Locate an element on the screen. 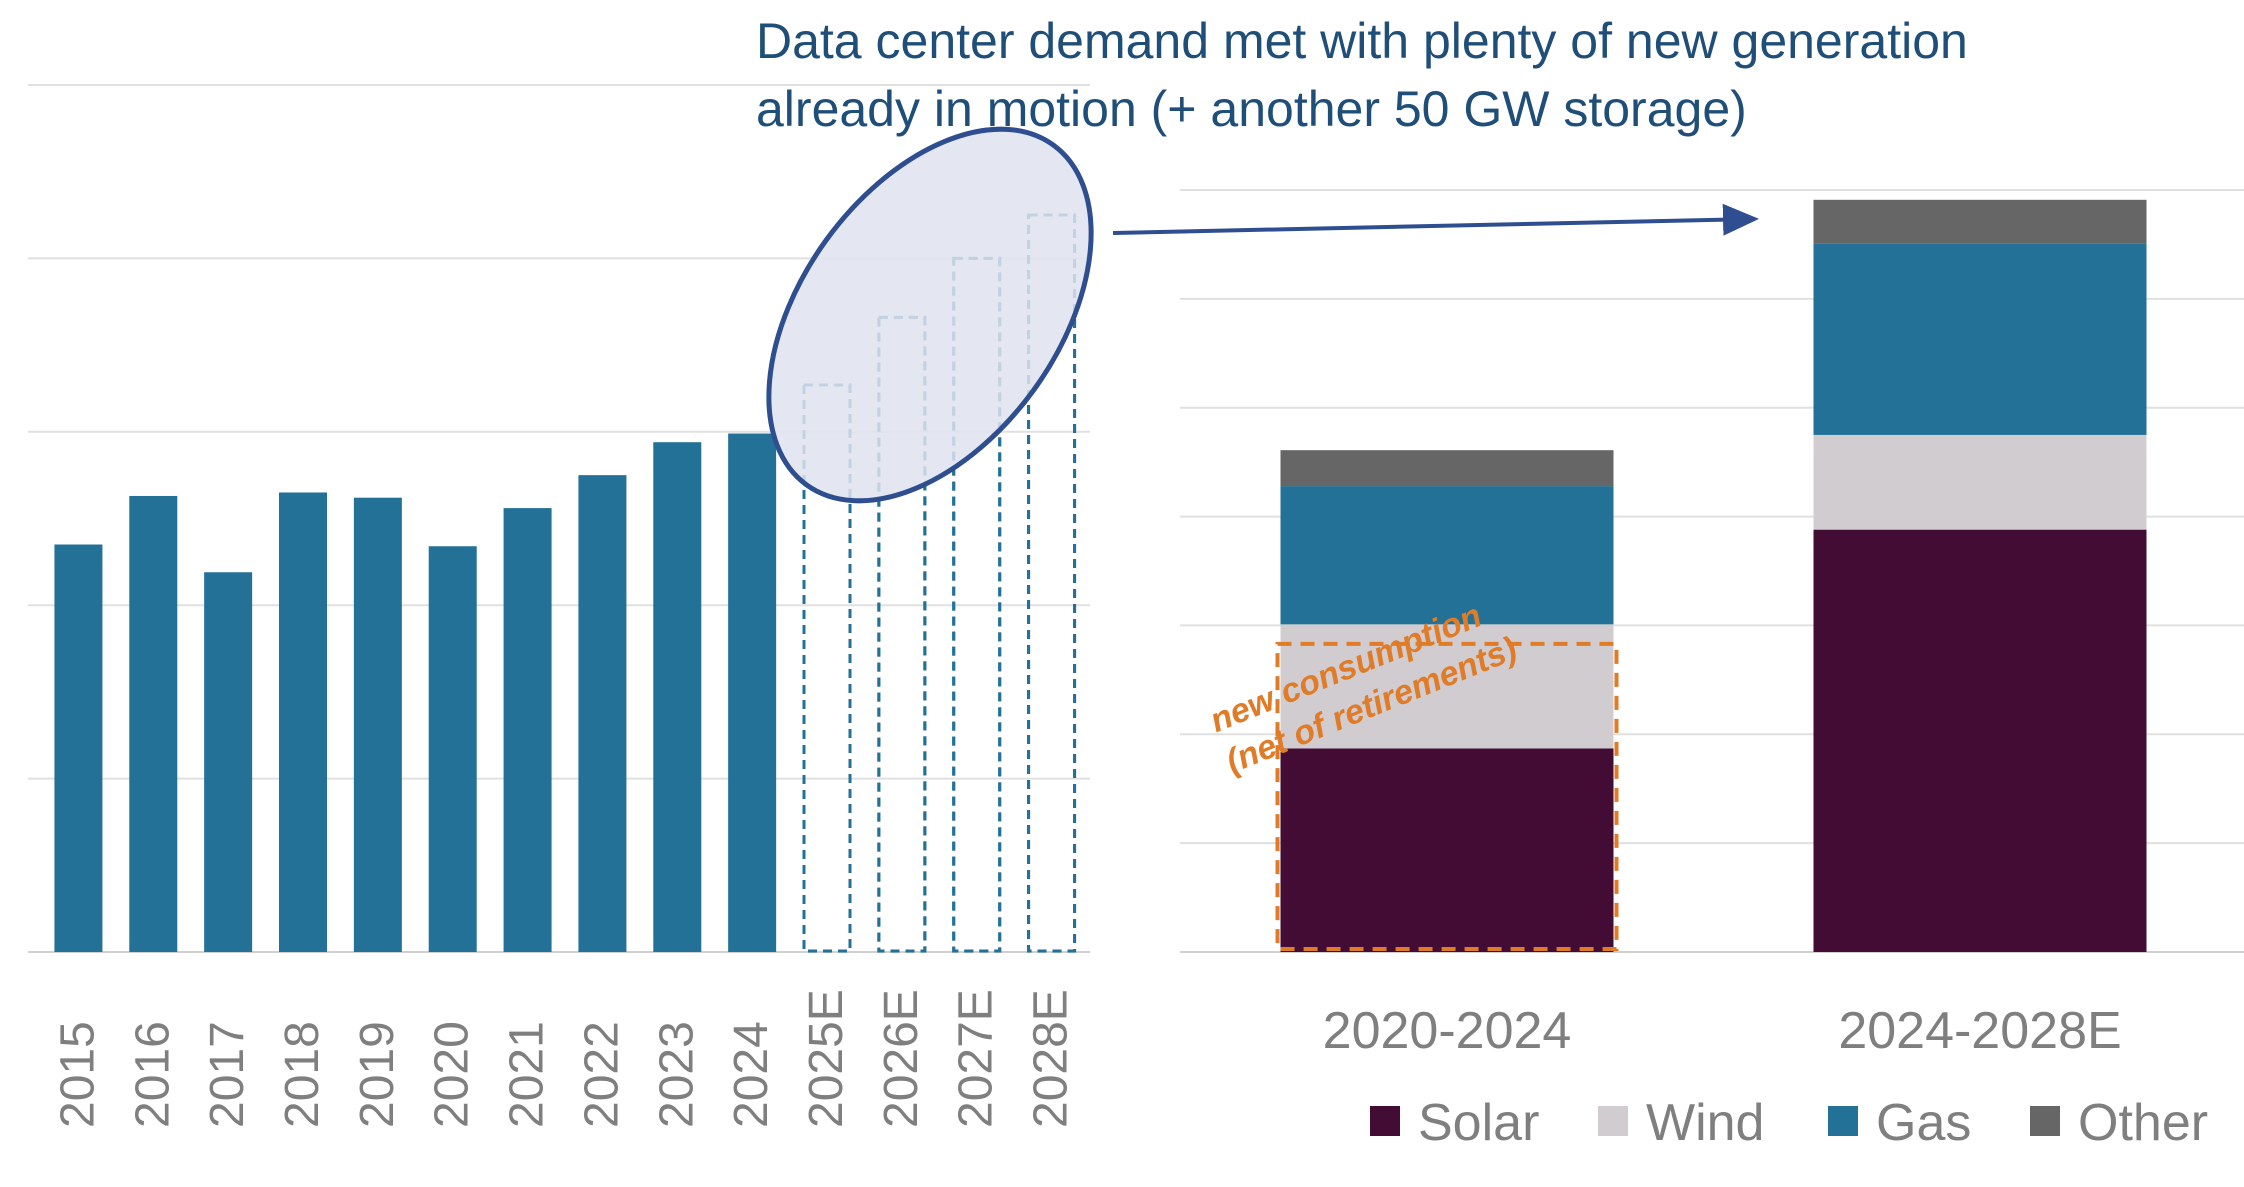  x-tick-label: 2019 is located at coordinates (377, 1074).